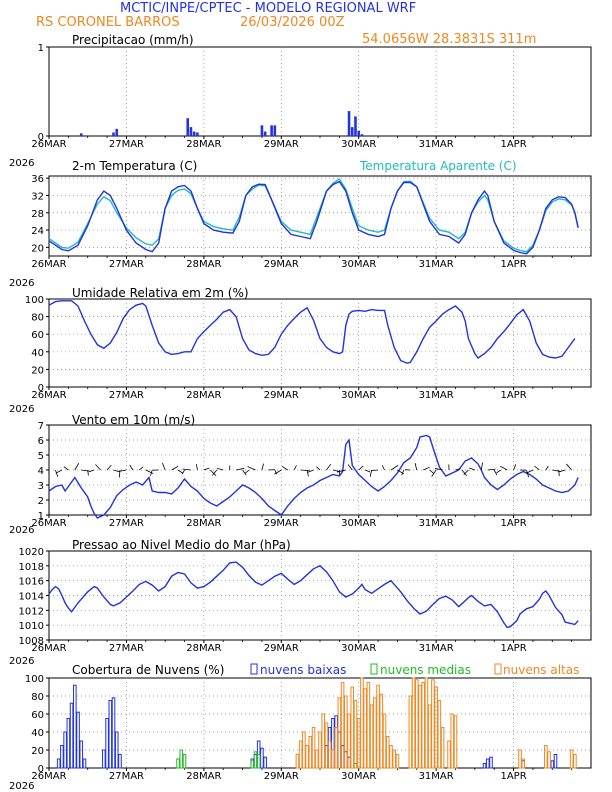 Image resolution: width=612 pixels, height=792 pixels. I want to click on header-location: RS CORONEL BARROS, so click(108, 22).